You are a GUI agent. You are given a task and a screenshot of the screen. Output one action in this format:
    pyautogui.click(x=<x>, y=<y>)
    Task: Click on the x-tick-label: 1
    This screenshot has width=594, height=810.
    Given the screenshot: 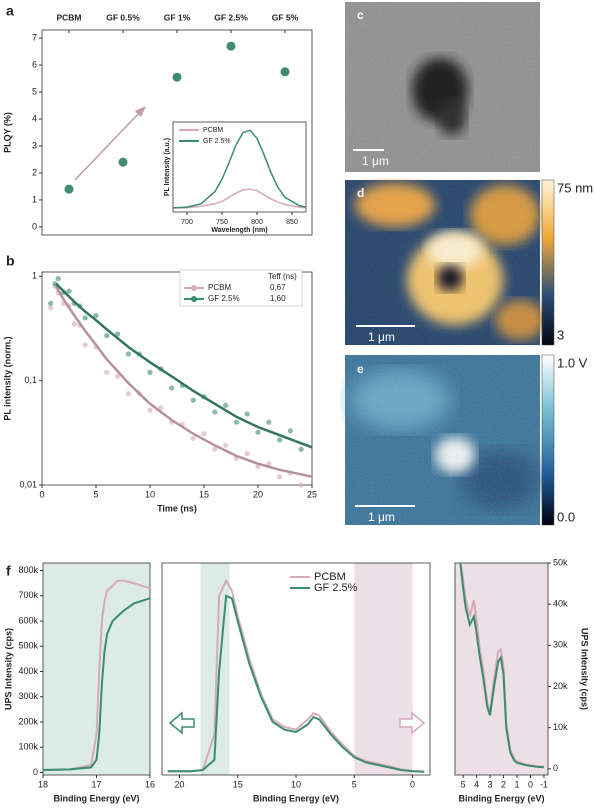 What is the action you would take?
    pyautogui.click(x=516, y=784)
    